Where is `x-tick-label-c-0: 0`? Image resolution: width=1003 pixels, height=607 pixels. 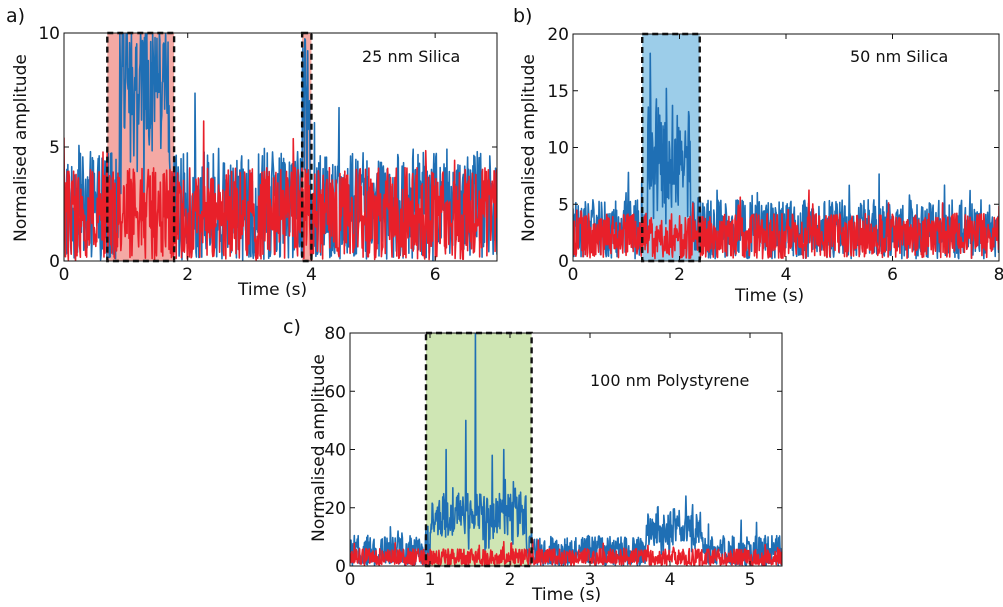 x-tick-label-c-0: 0 is located at coordinates (350, 580).